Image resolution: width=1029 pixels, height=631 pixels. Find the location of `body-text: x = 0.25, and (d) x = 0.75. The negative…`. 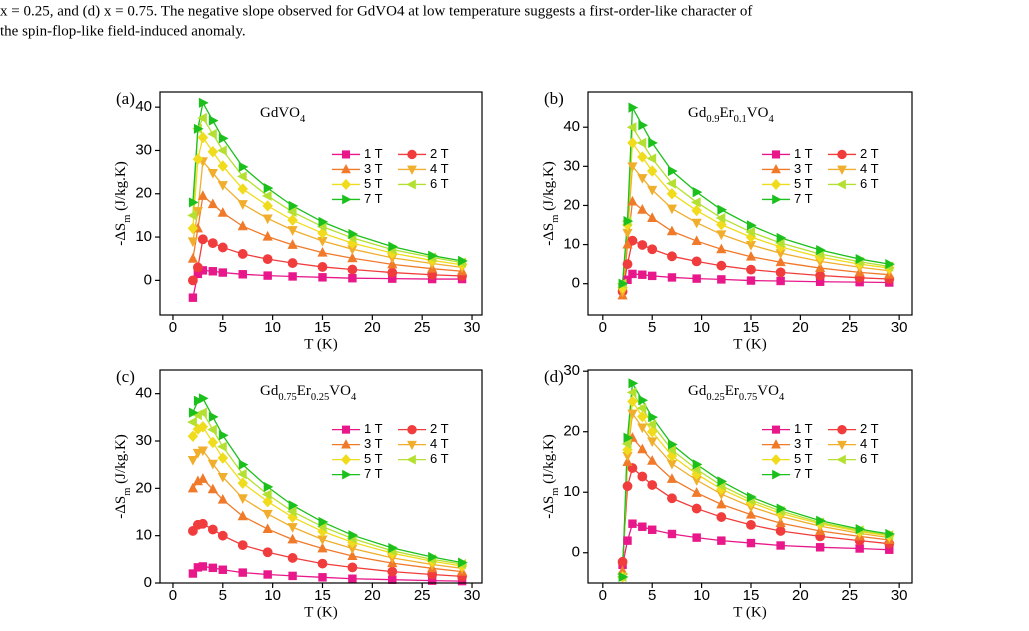

body-text: x = 0.25, and (d) x = 0.75. The negative… is located at coordinates (376, 11).